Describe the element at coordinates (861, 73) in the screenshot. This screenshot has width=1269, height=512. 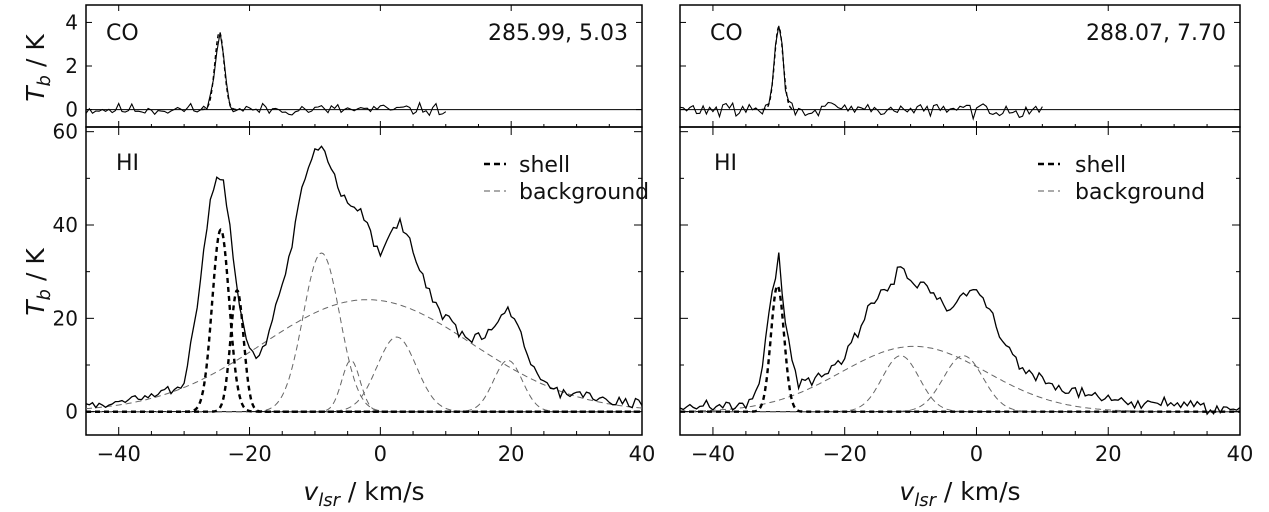
I see `right-co-spectrum` at that location.